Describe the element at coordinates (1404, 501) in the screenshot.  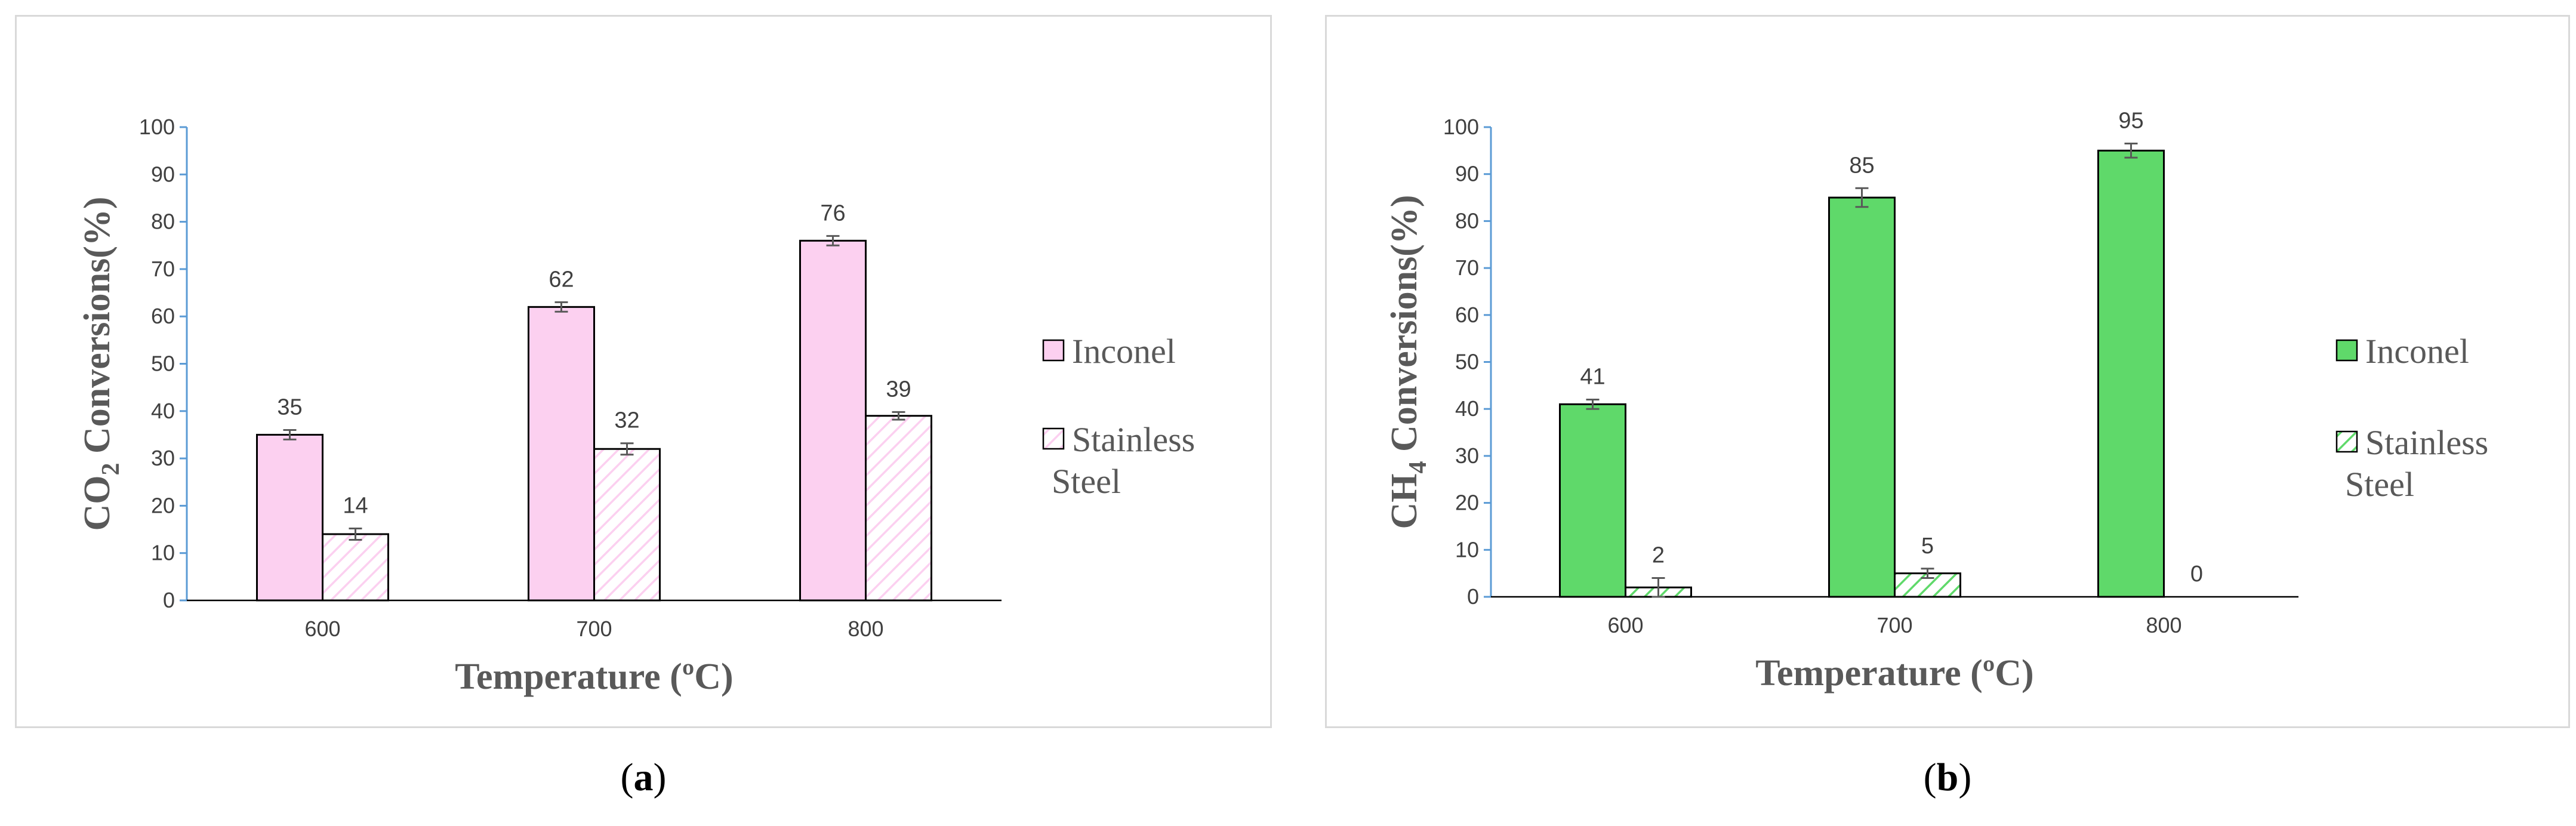
I see `y-axis-title-main: CH` at that location.